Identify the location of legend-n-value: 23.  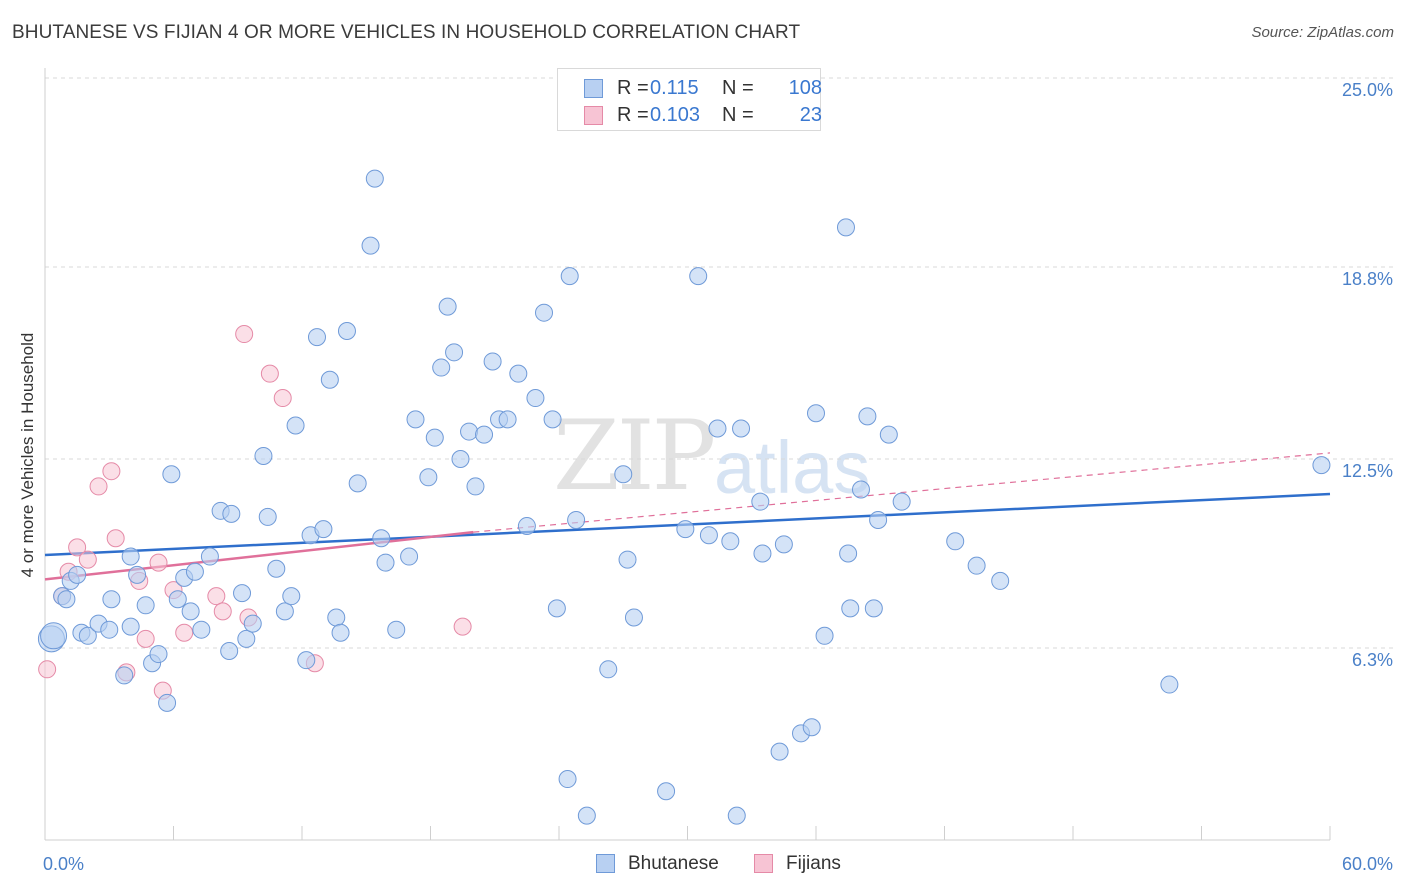
(810, 115).